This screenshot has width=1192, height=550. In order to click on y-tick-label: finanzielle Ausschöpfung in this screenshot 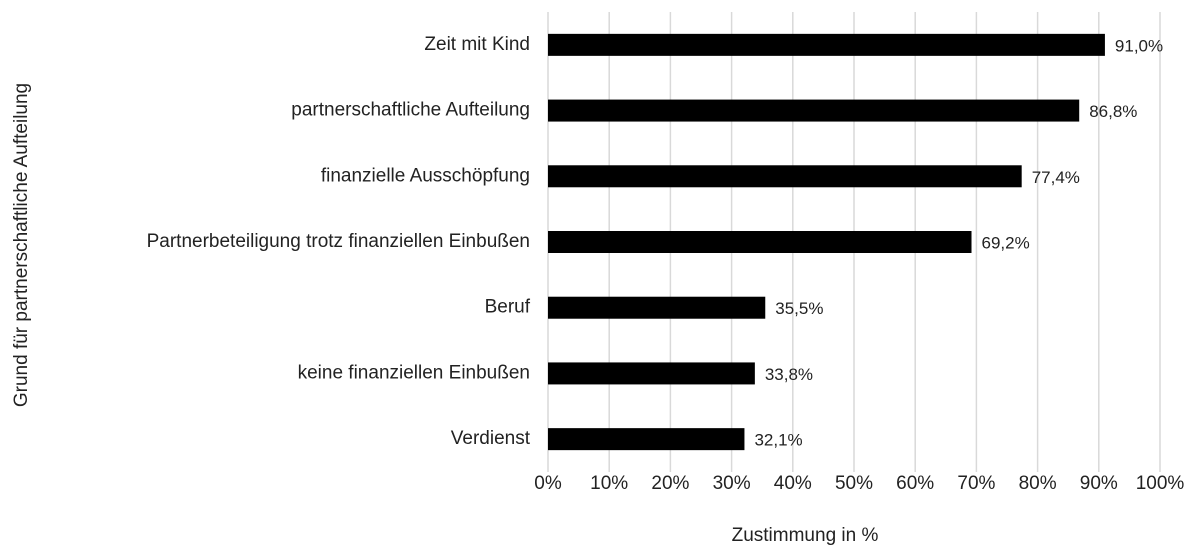, I will do `click(425, 175)`.